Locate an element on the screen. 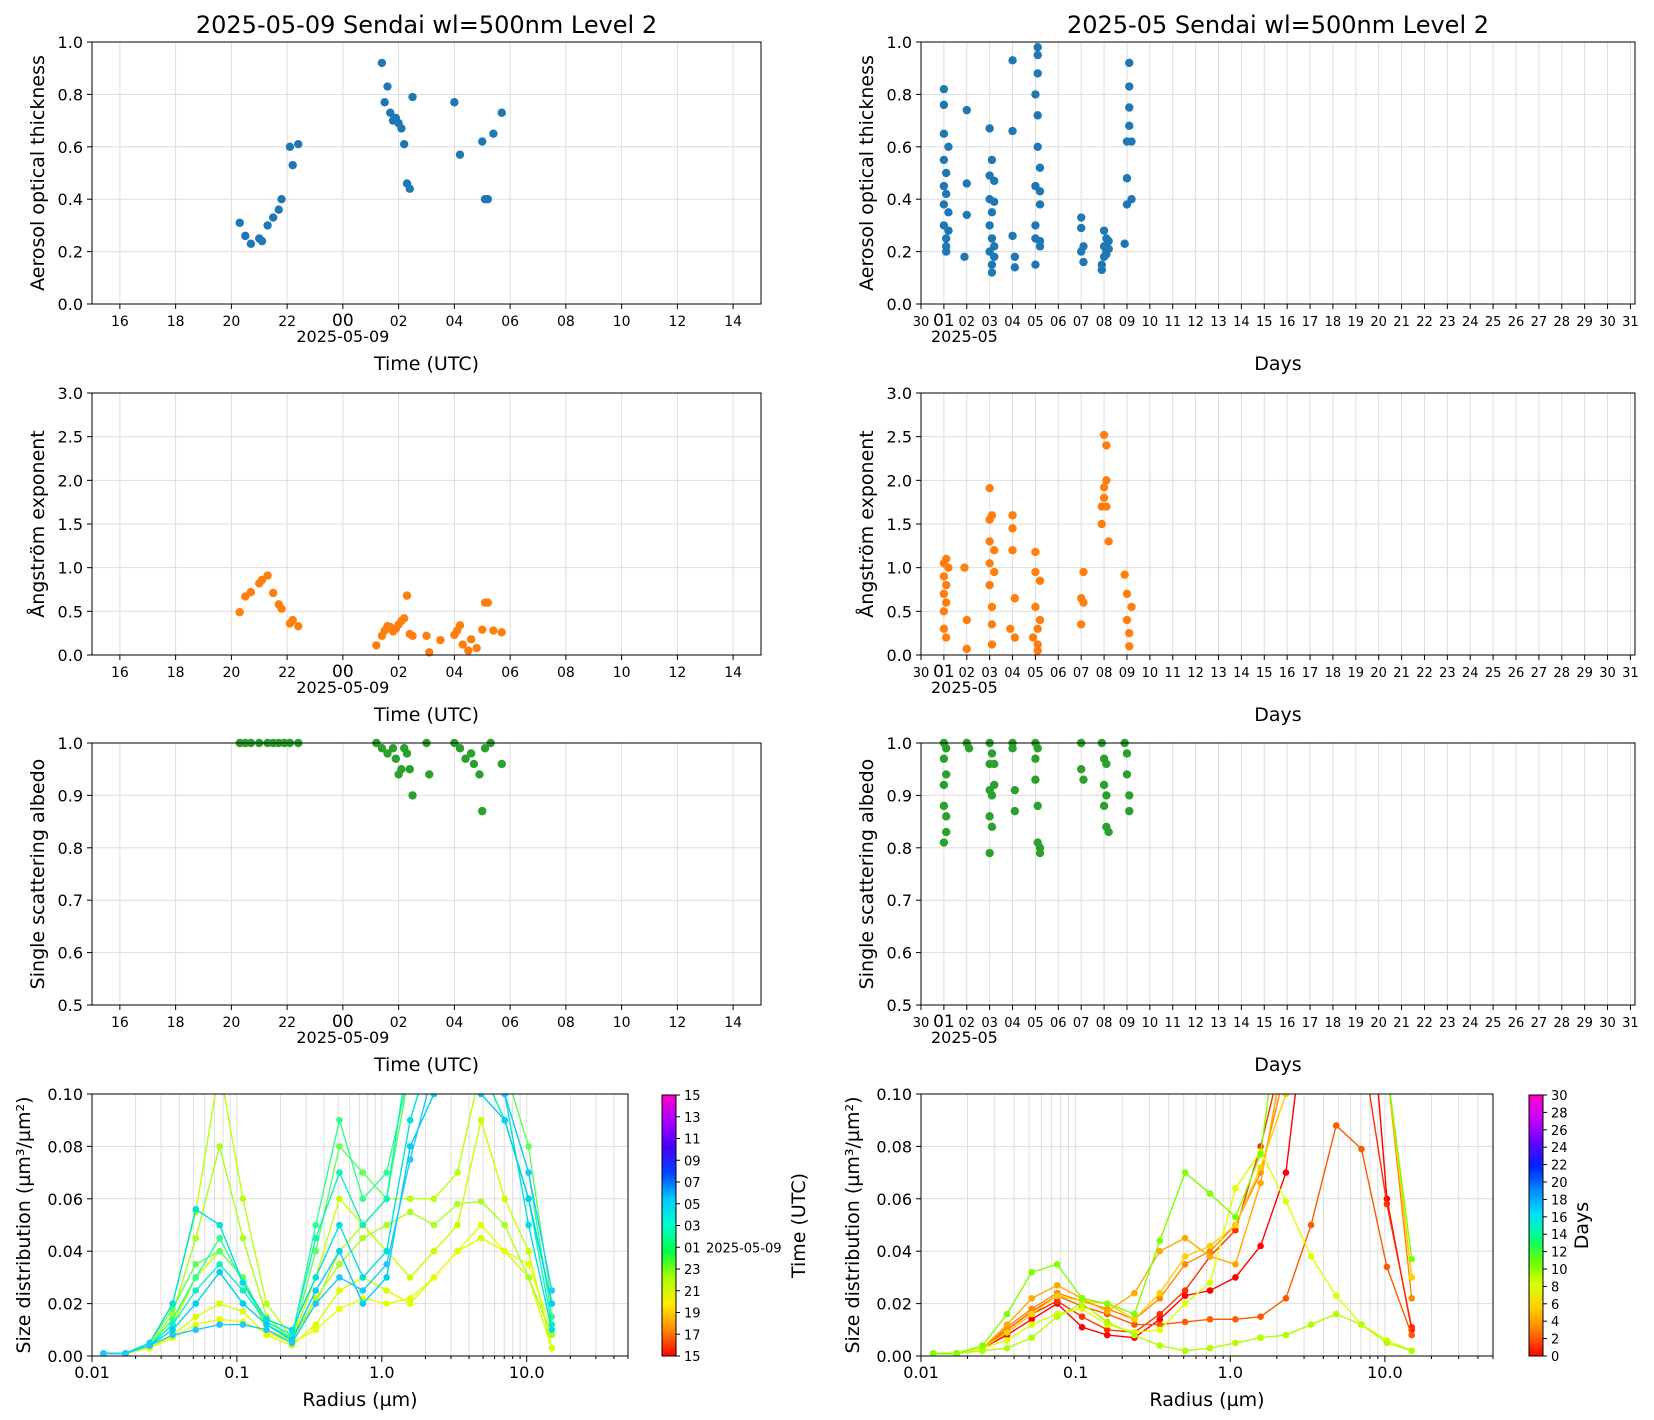 The width and height of the screenshot is (1654, 1420). colorbar-label: Time (UTC) is located at coordinates (799, 1226).